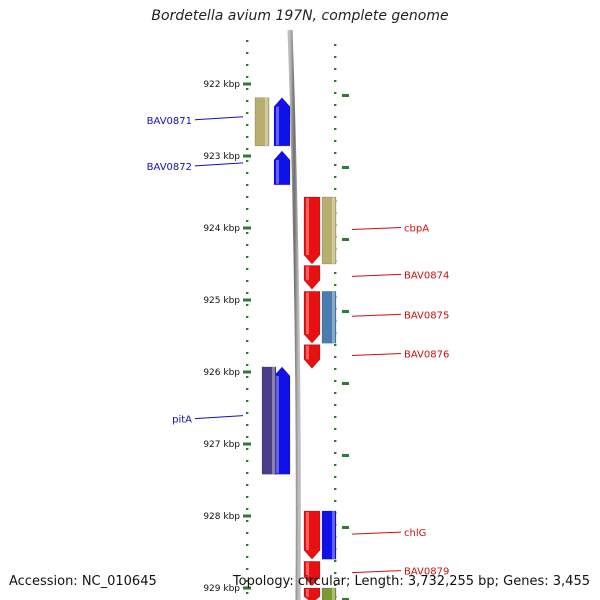 The image size is (600, 600). What do you see at coordinates (221, 157) in the screenshot?
I see `scale-label: 923 kbp` at bounding box center [221, 157].